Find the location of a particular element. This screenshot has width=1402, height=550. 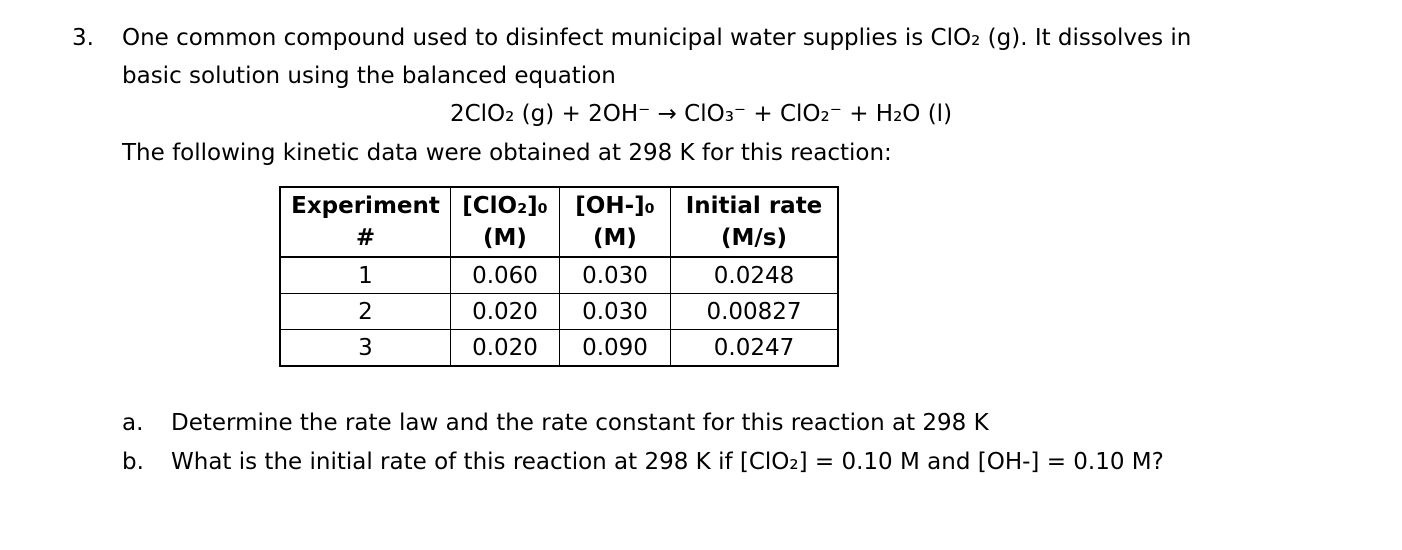

cell-rate: 0.00827 is located at coordinates (754, 311).